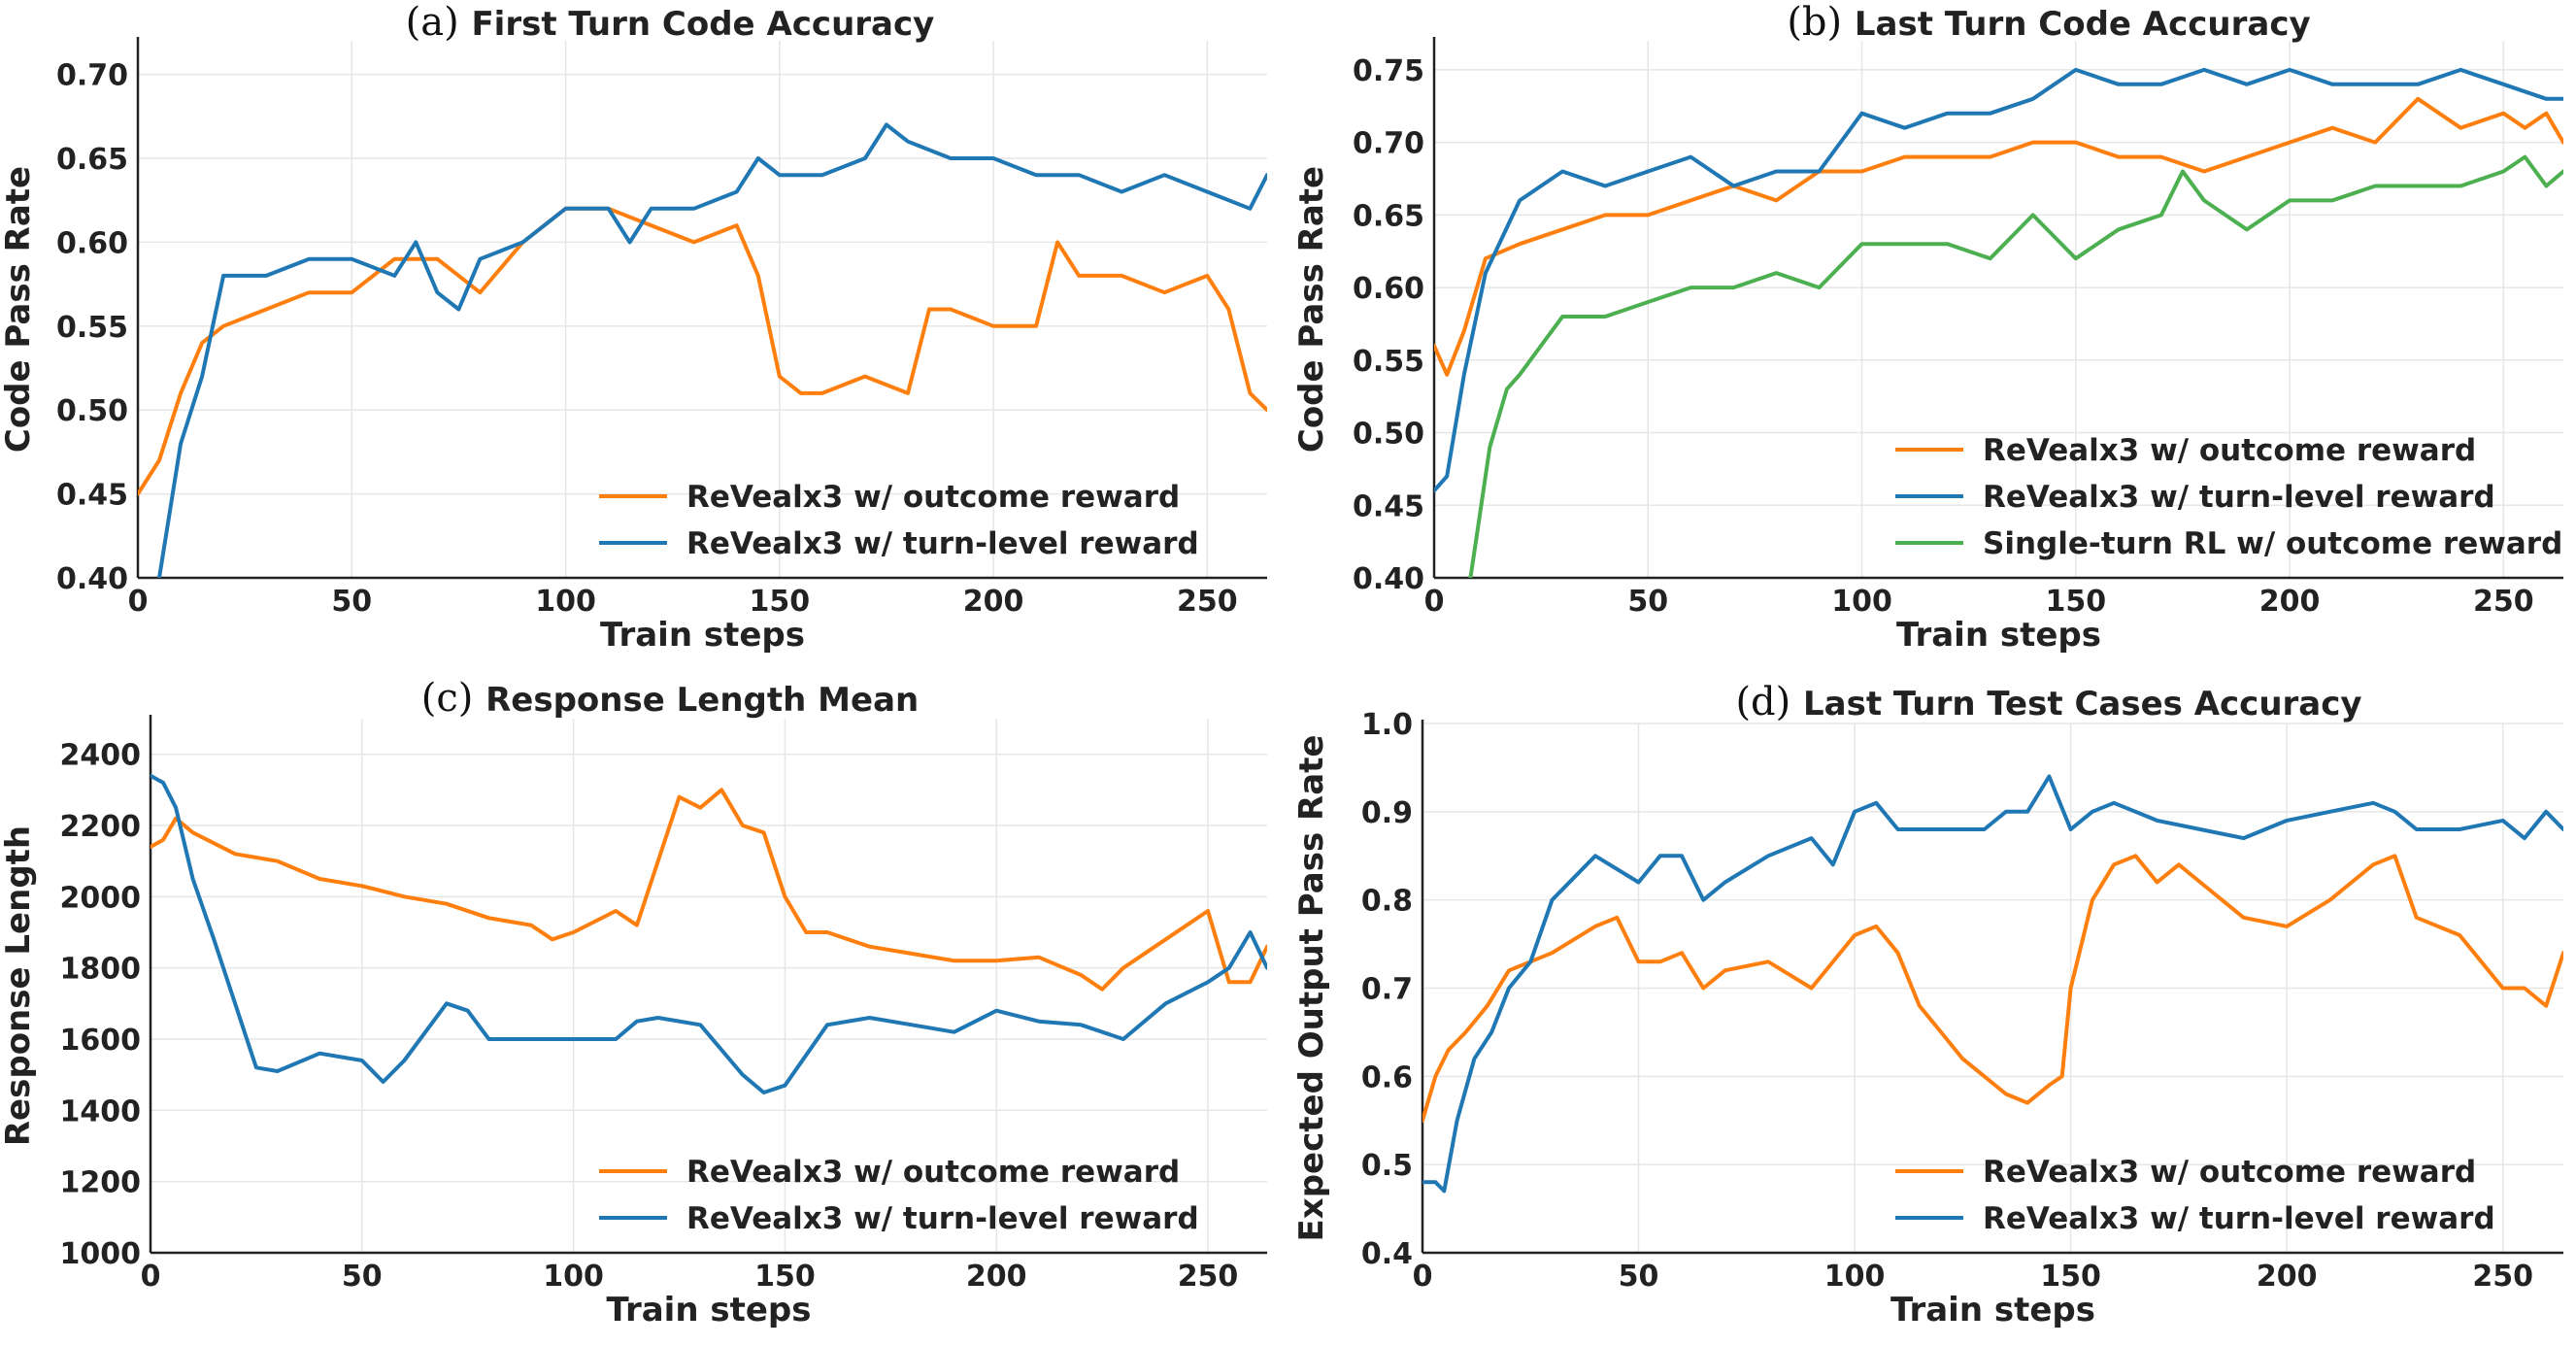  What do you see at coordinates (702, 700) in the screenshot?
I see `panel-title-text: Response Length Mean` at bounding box center [702, 700].